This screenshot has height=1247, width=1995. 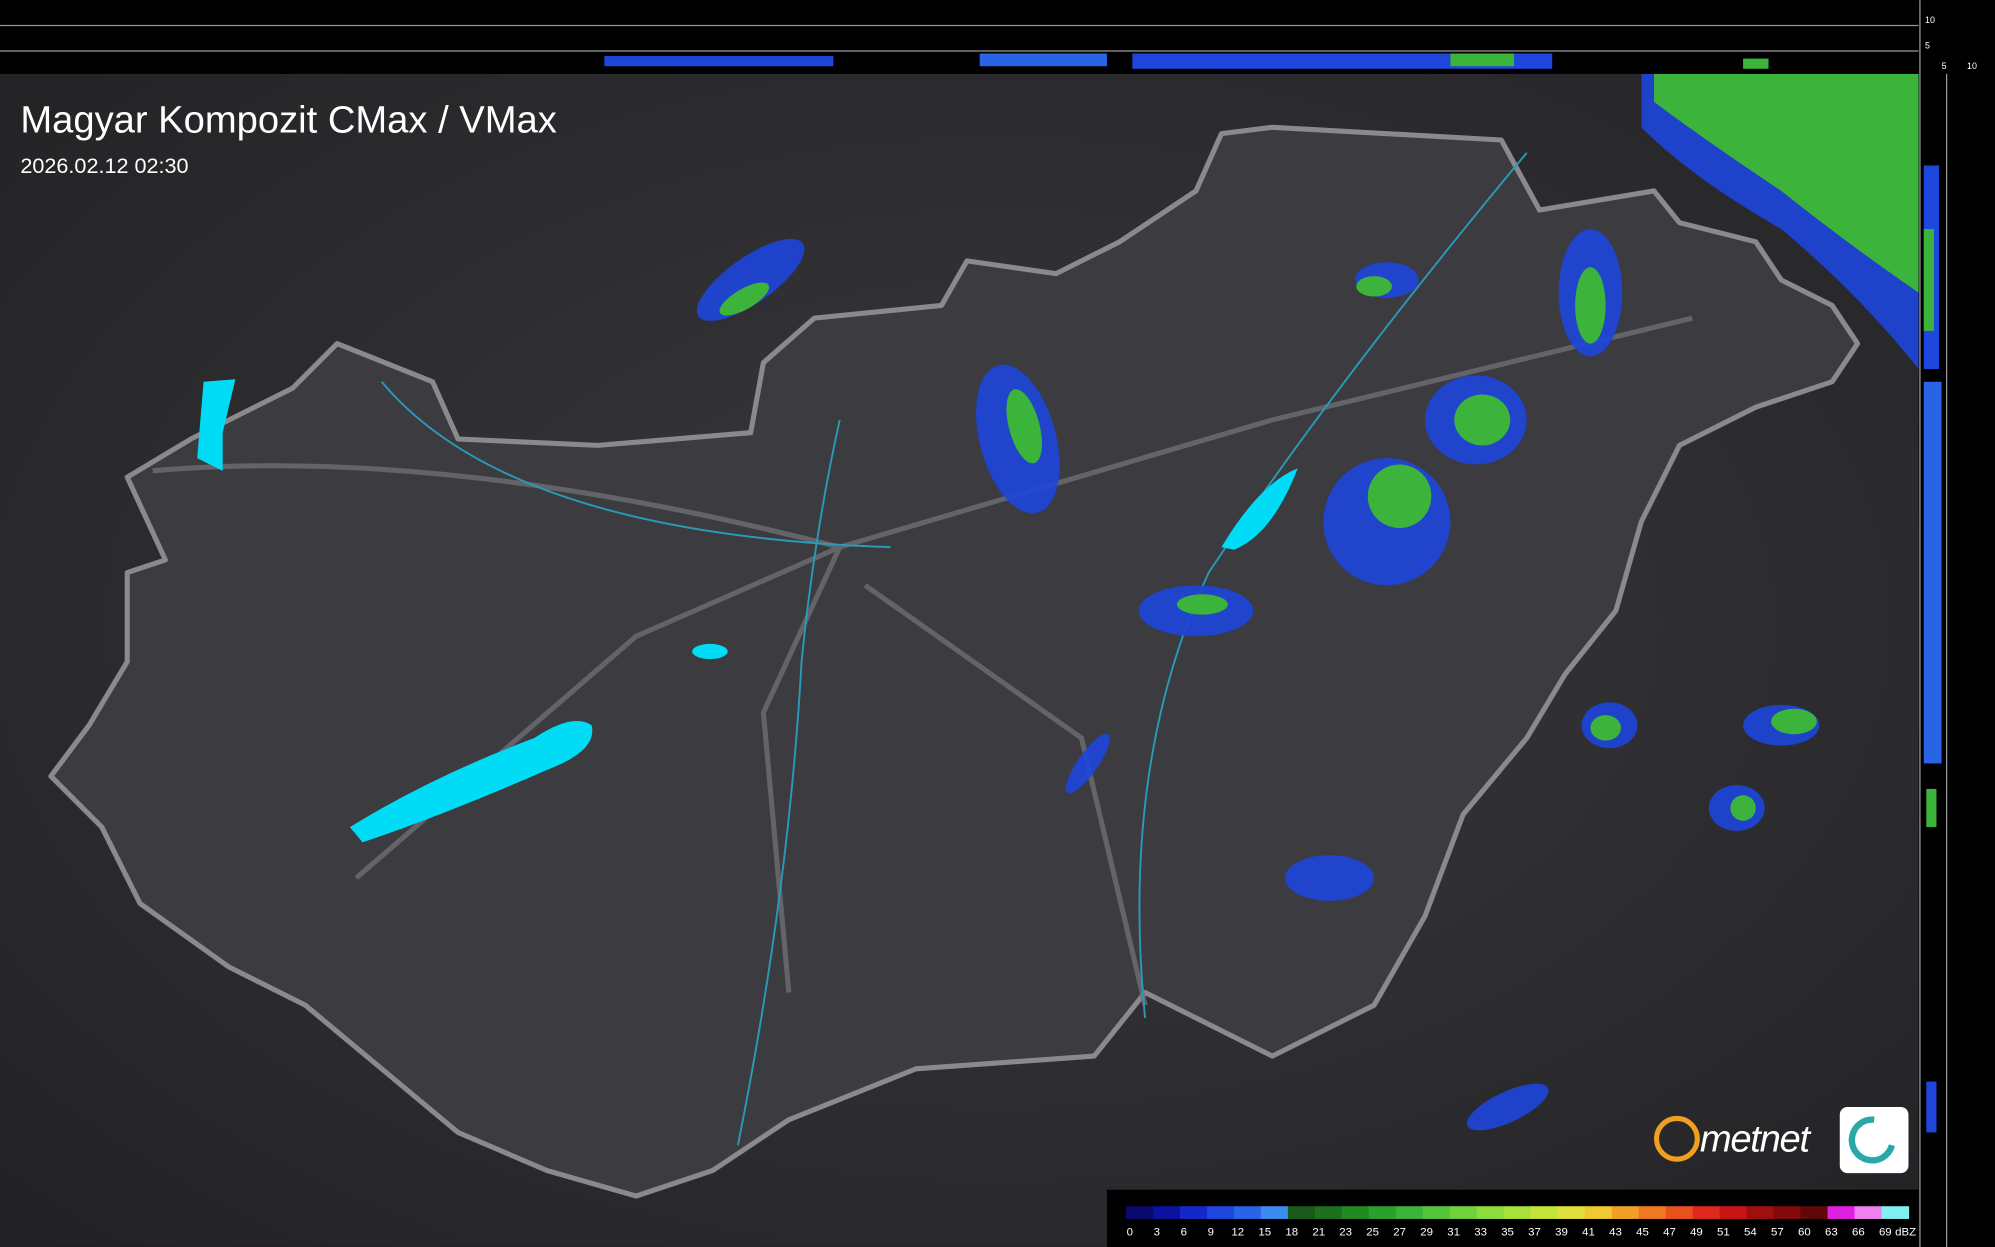 I want to click on legend-label: 21, so click(x=1318, y=1232).